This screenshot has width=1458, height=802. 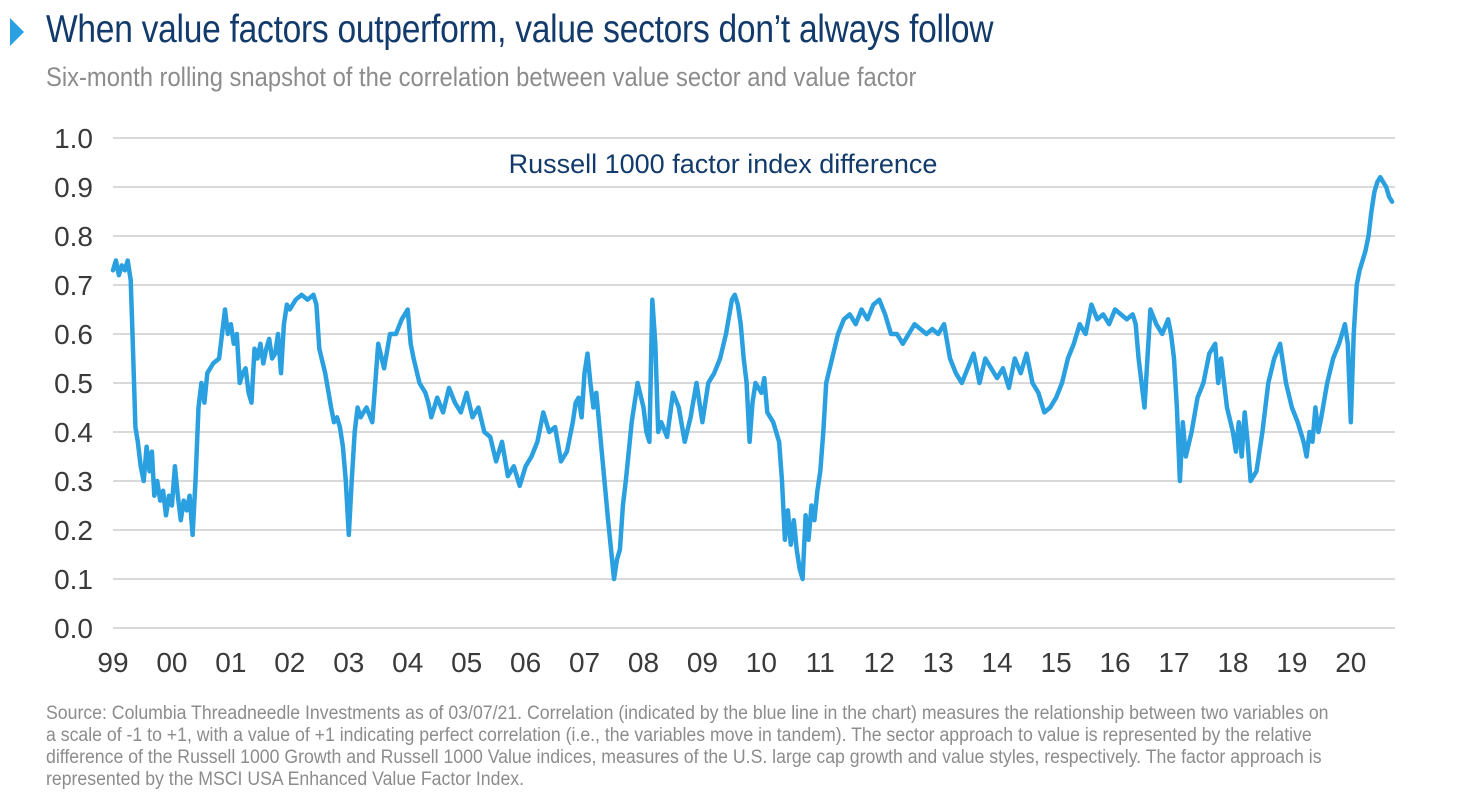 What do you see at coordinates (1056, 662) in the screenshot?
I see `x-tick-label: 15` at bounding box center [1056, 662].